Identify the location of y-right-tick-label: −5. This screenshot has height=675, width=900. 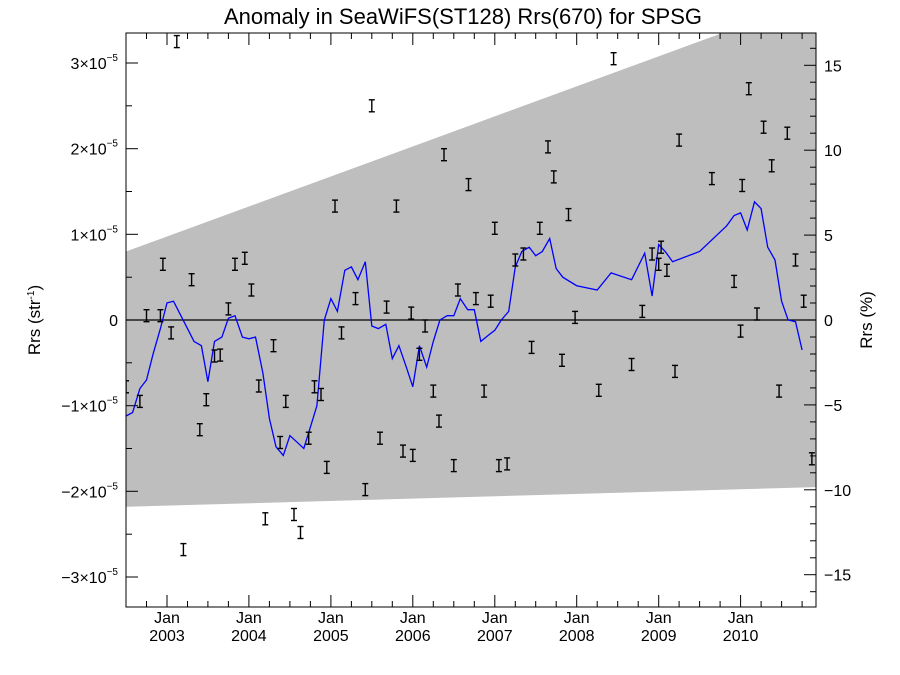
(833, 406).